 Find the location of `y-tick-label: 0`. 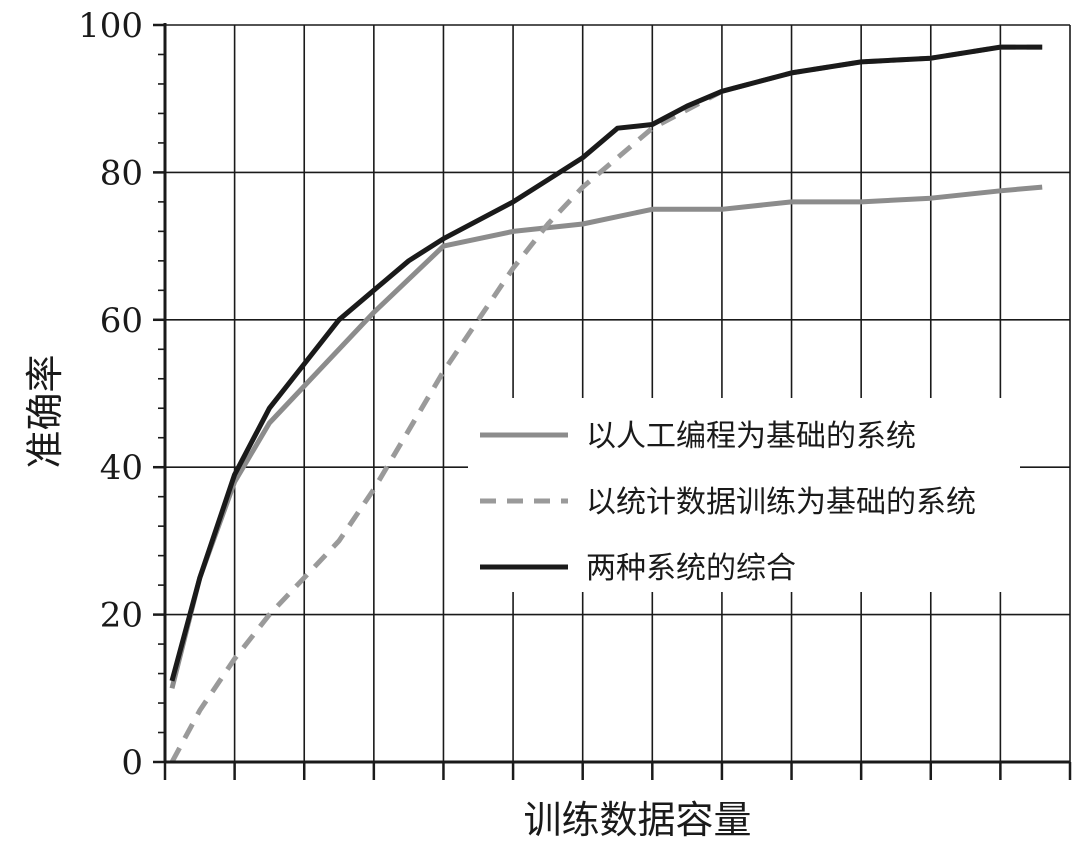

y-tick-label: 0 is located at coordinates (132, 763).